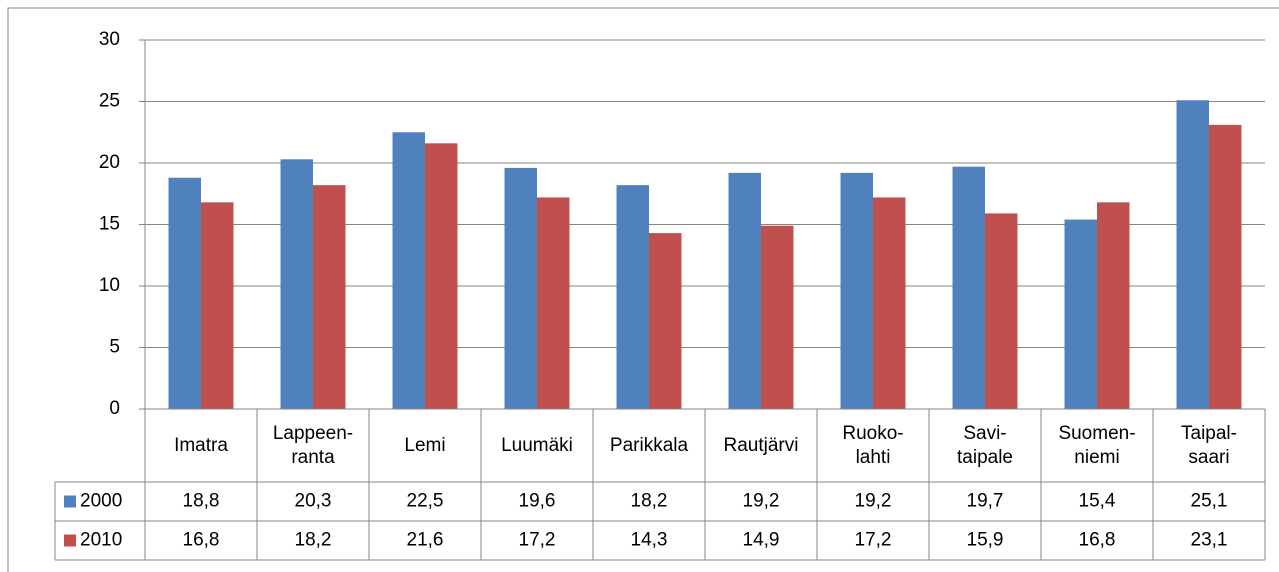 The width and height of the screenshot is (1279, 572). Describe the element at coordinates (649, 445) in the screenshot. I see `category-label: Parikkala` at that location.